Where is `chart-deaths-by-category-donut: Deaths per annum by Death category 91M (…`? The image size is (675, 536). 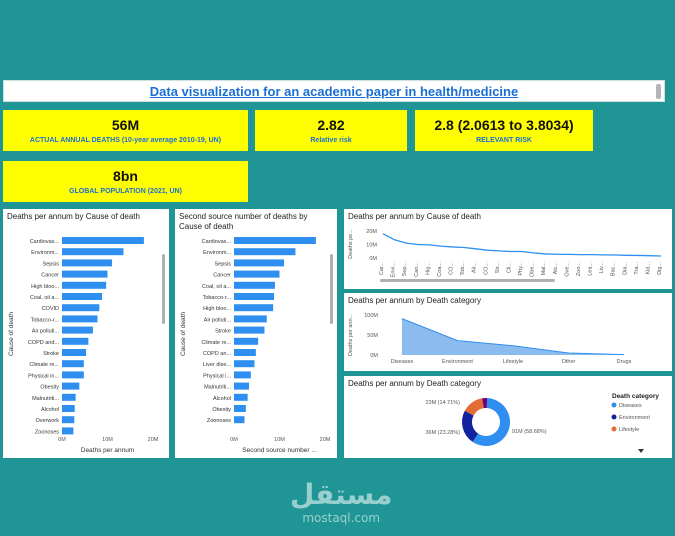 chart-deaths-by-category-donut: Deaths per annum by Death category 91M (… is located at coordinates (508, 417).